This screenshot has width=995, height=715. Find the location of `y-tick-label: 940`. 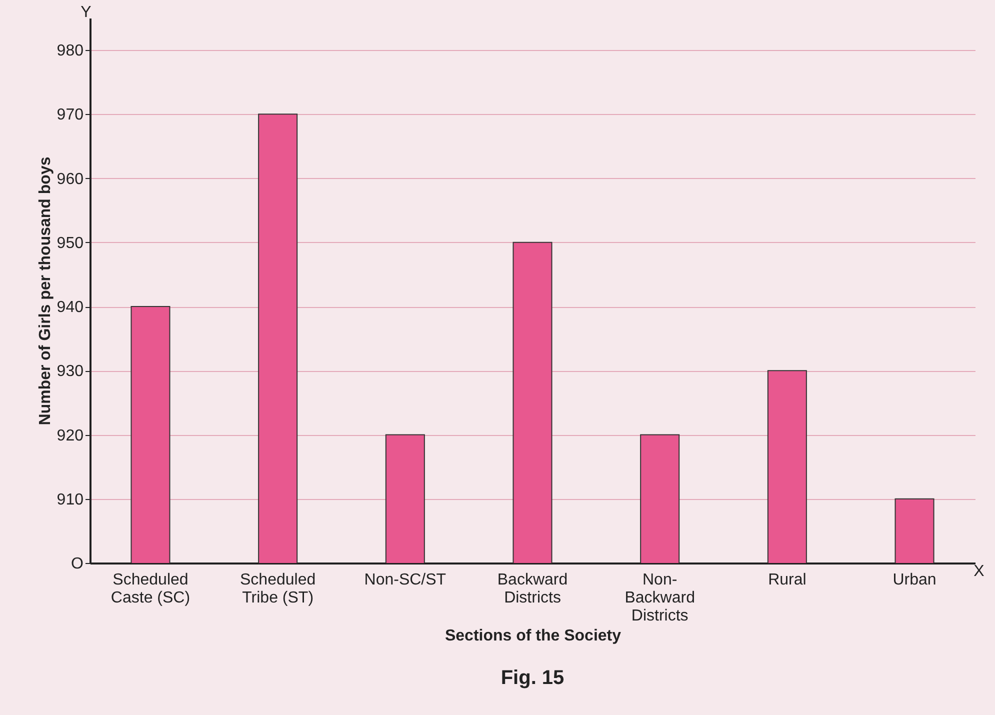

y-tick-label: 940 is located at coordinates (70, 307).